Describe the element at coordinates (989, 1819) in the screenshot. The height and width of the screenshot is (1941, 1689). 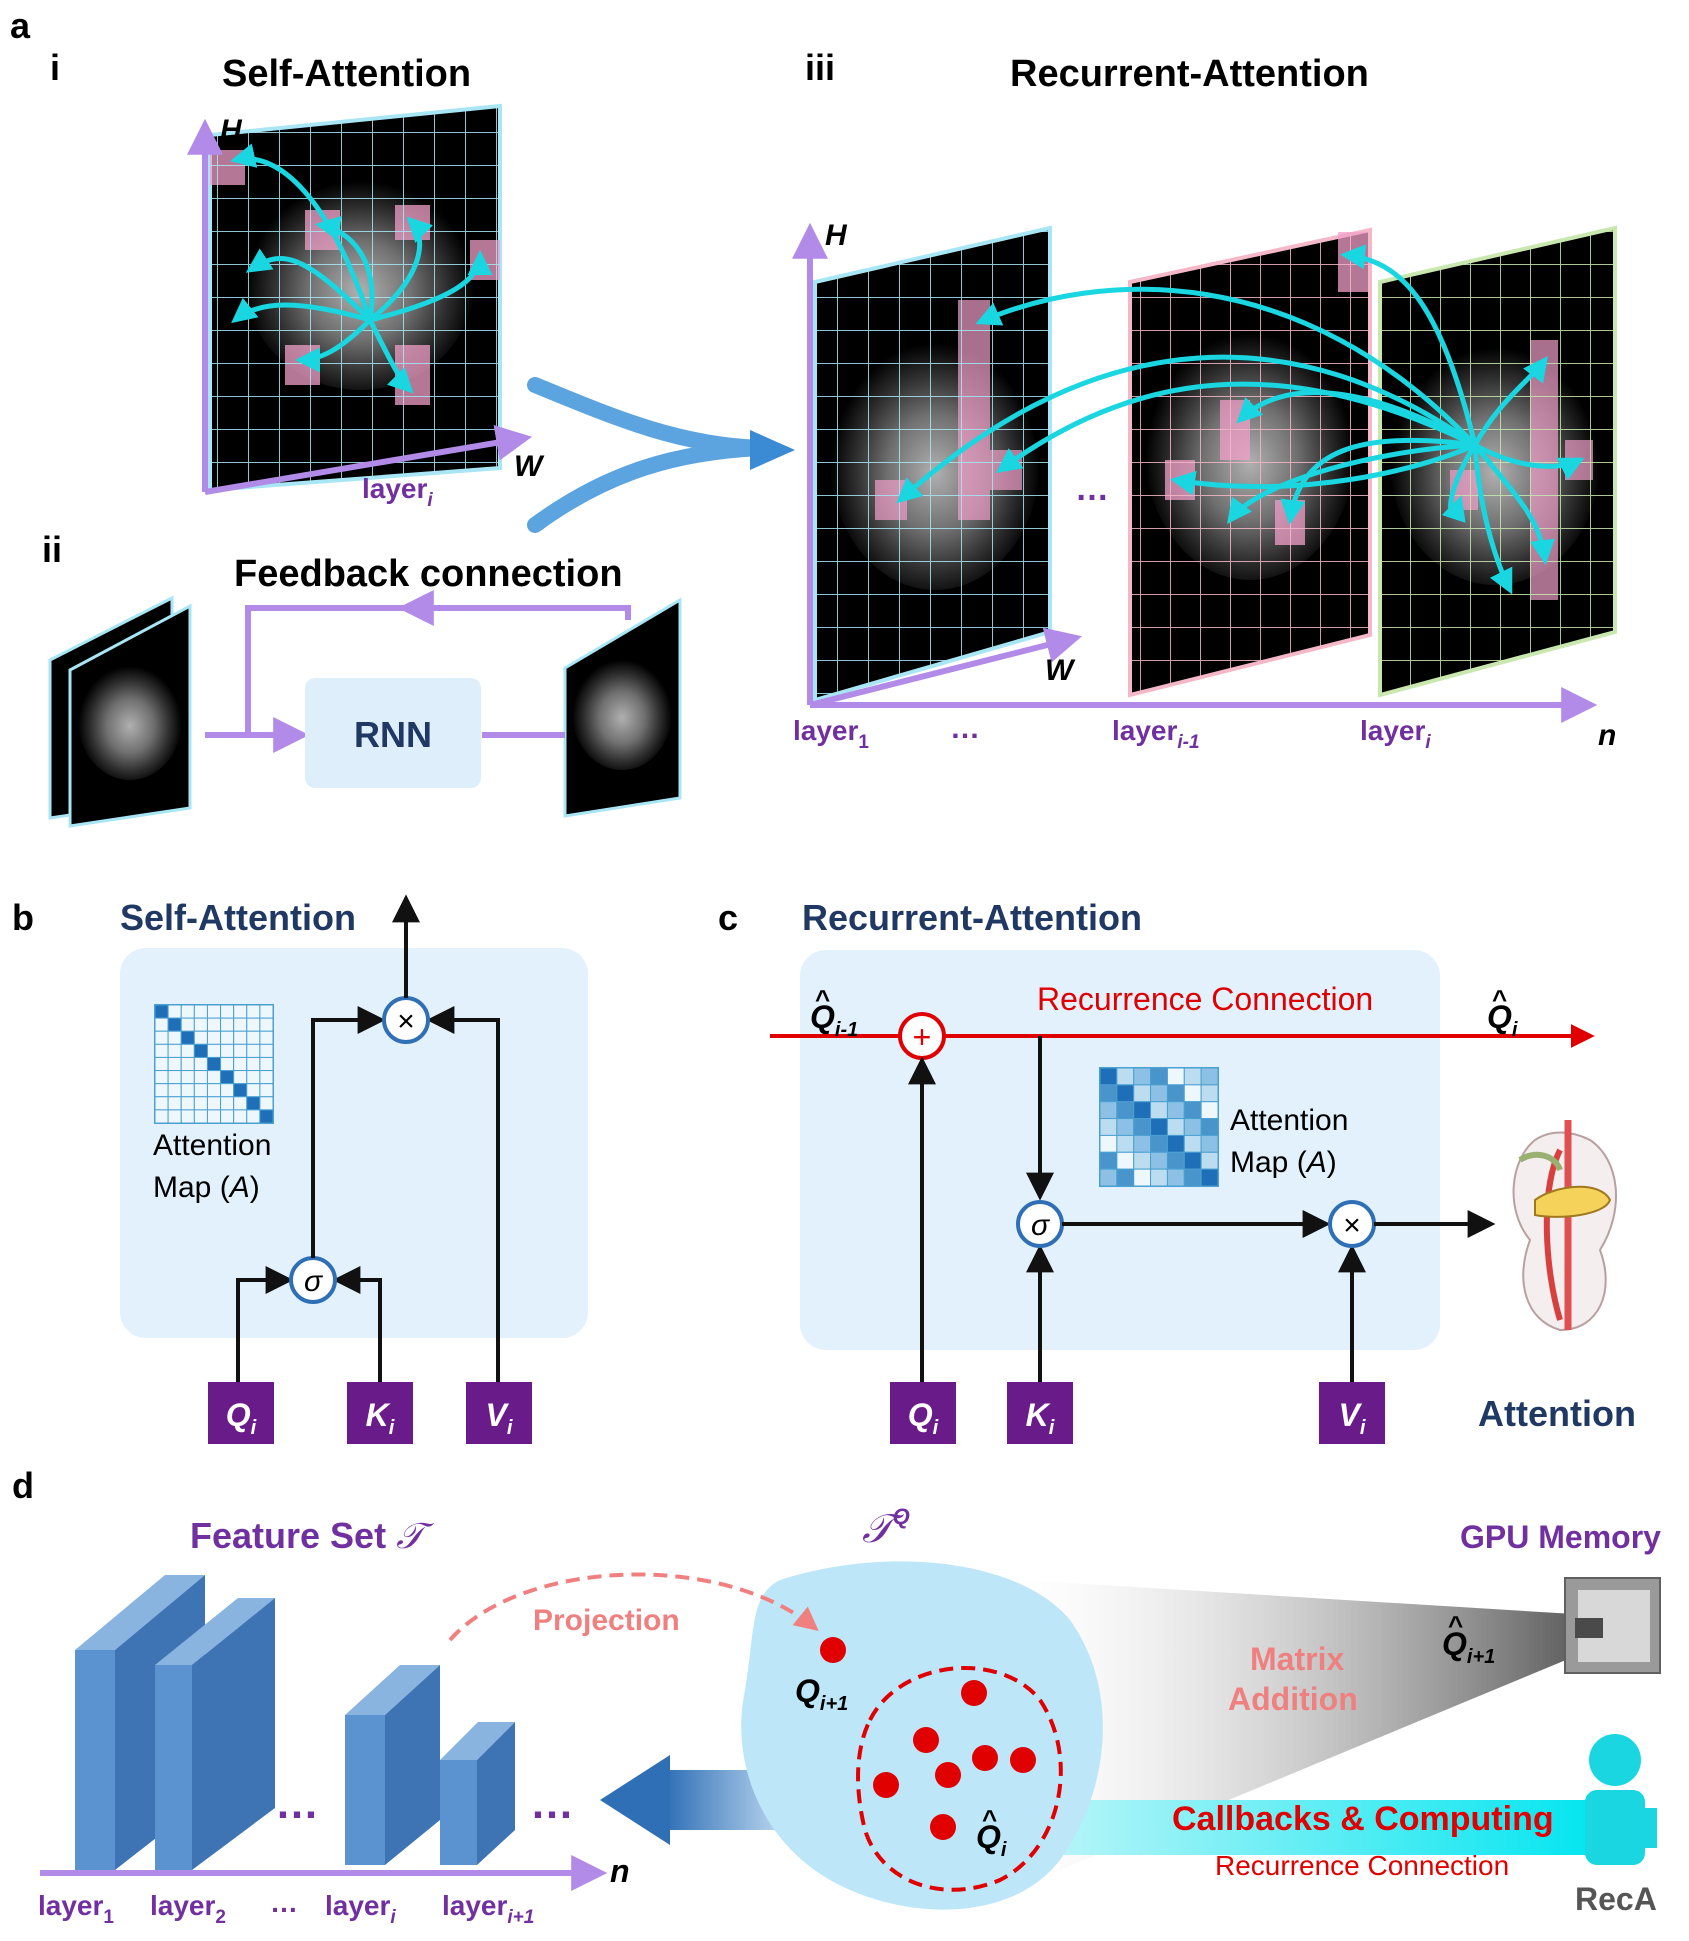
I see `q-hat-caret: ^` at that location.